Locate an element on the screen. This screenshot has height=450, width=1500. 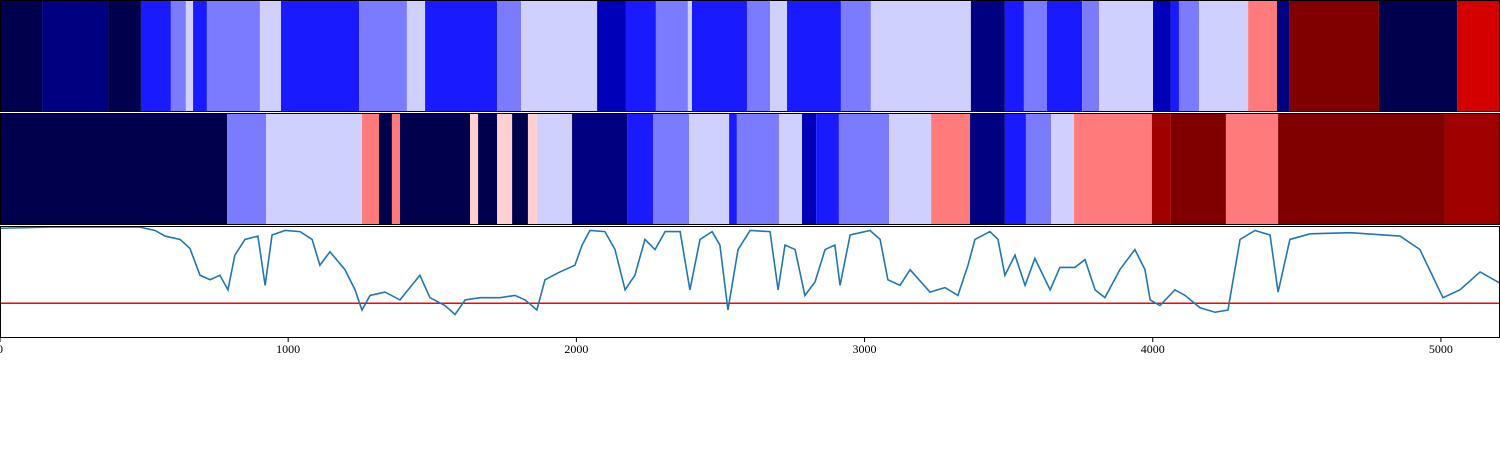
x-tick-label: 5000 is located at coordinates (1441, 349).